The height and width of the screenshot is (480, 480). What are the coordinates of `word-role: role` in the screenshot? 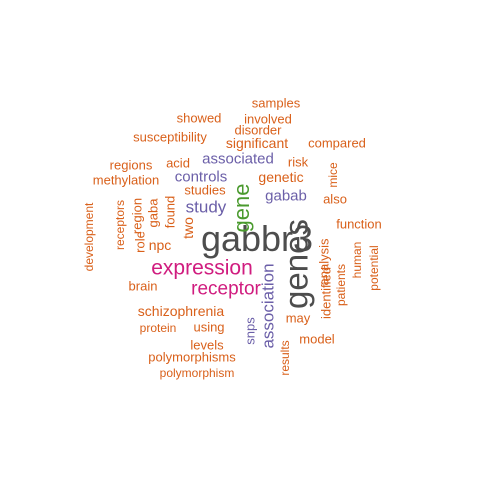 It's located at (140, 242).